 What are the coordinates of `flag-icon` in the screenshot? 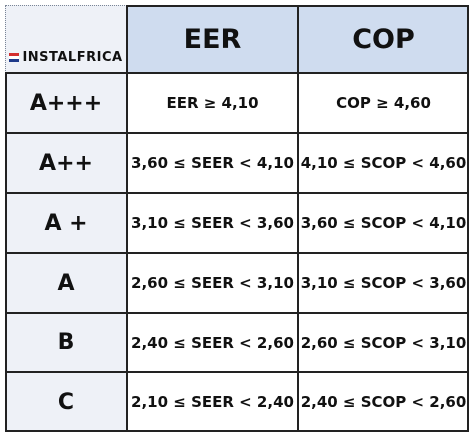 It's located at (14, 57).